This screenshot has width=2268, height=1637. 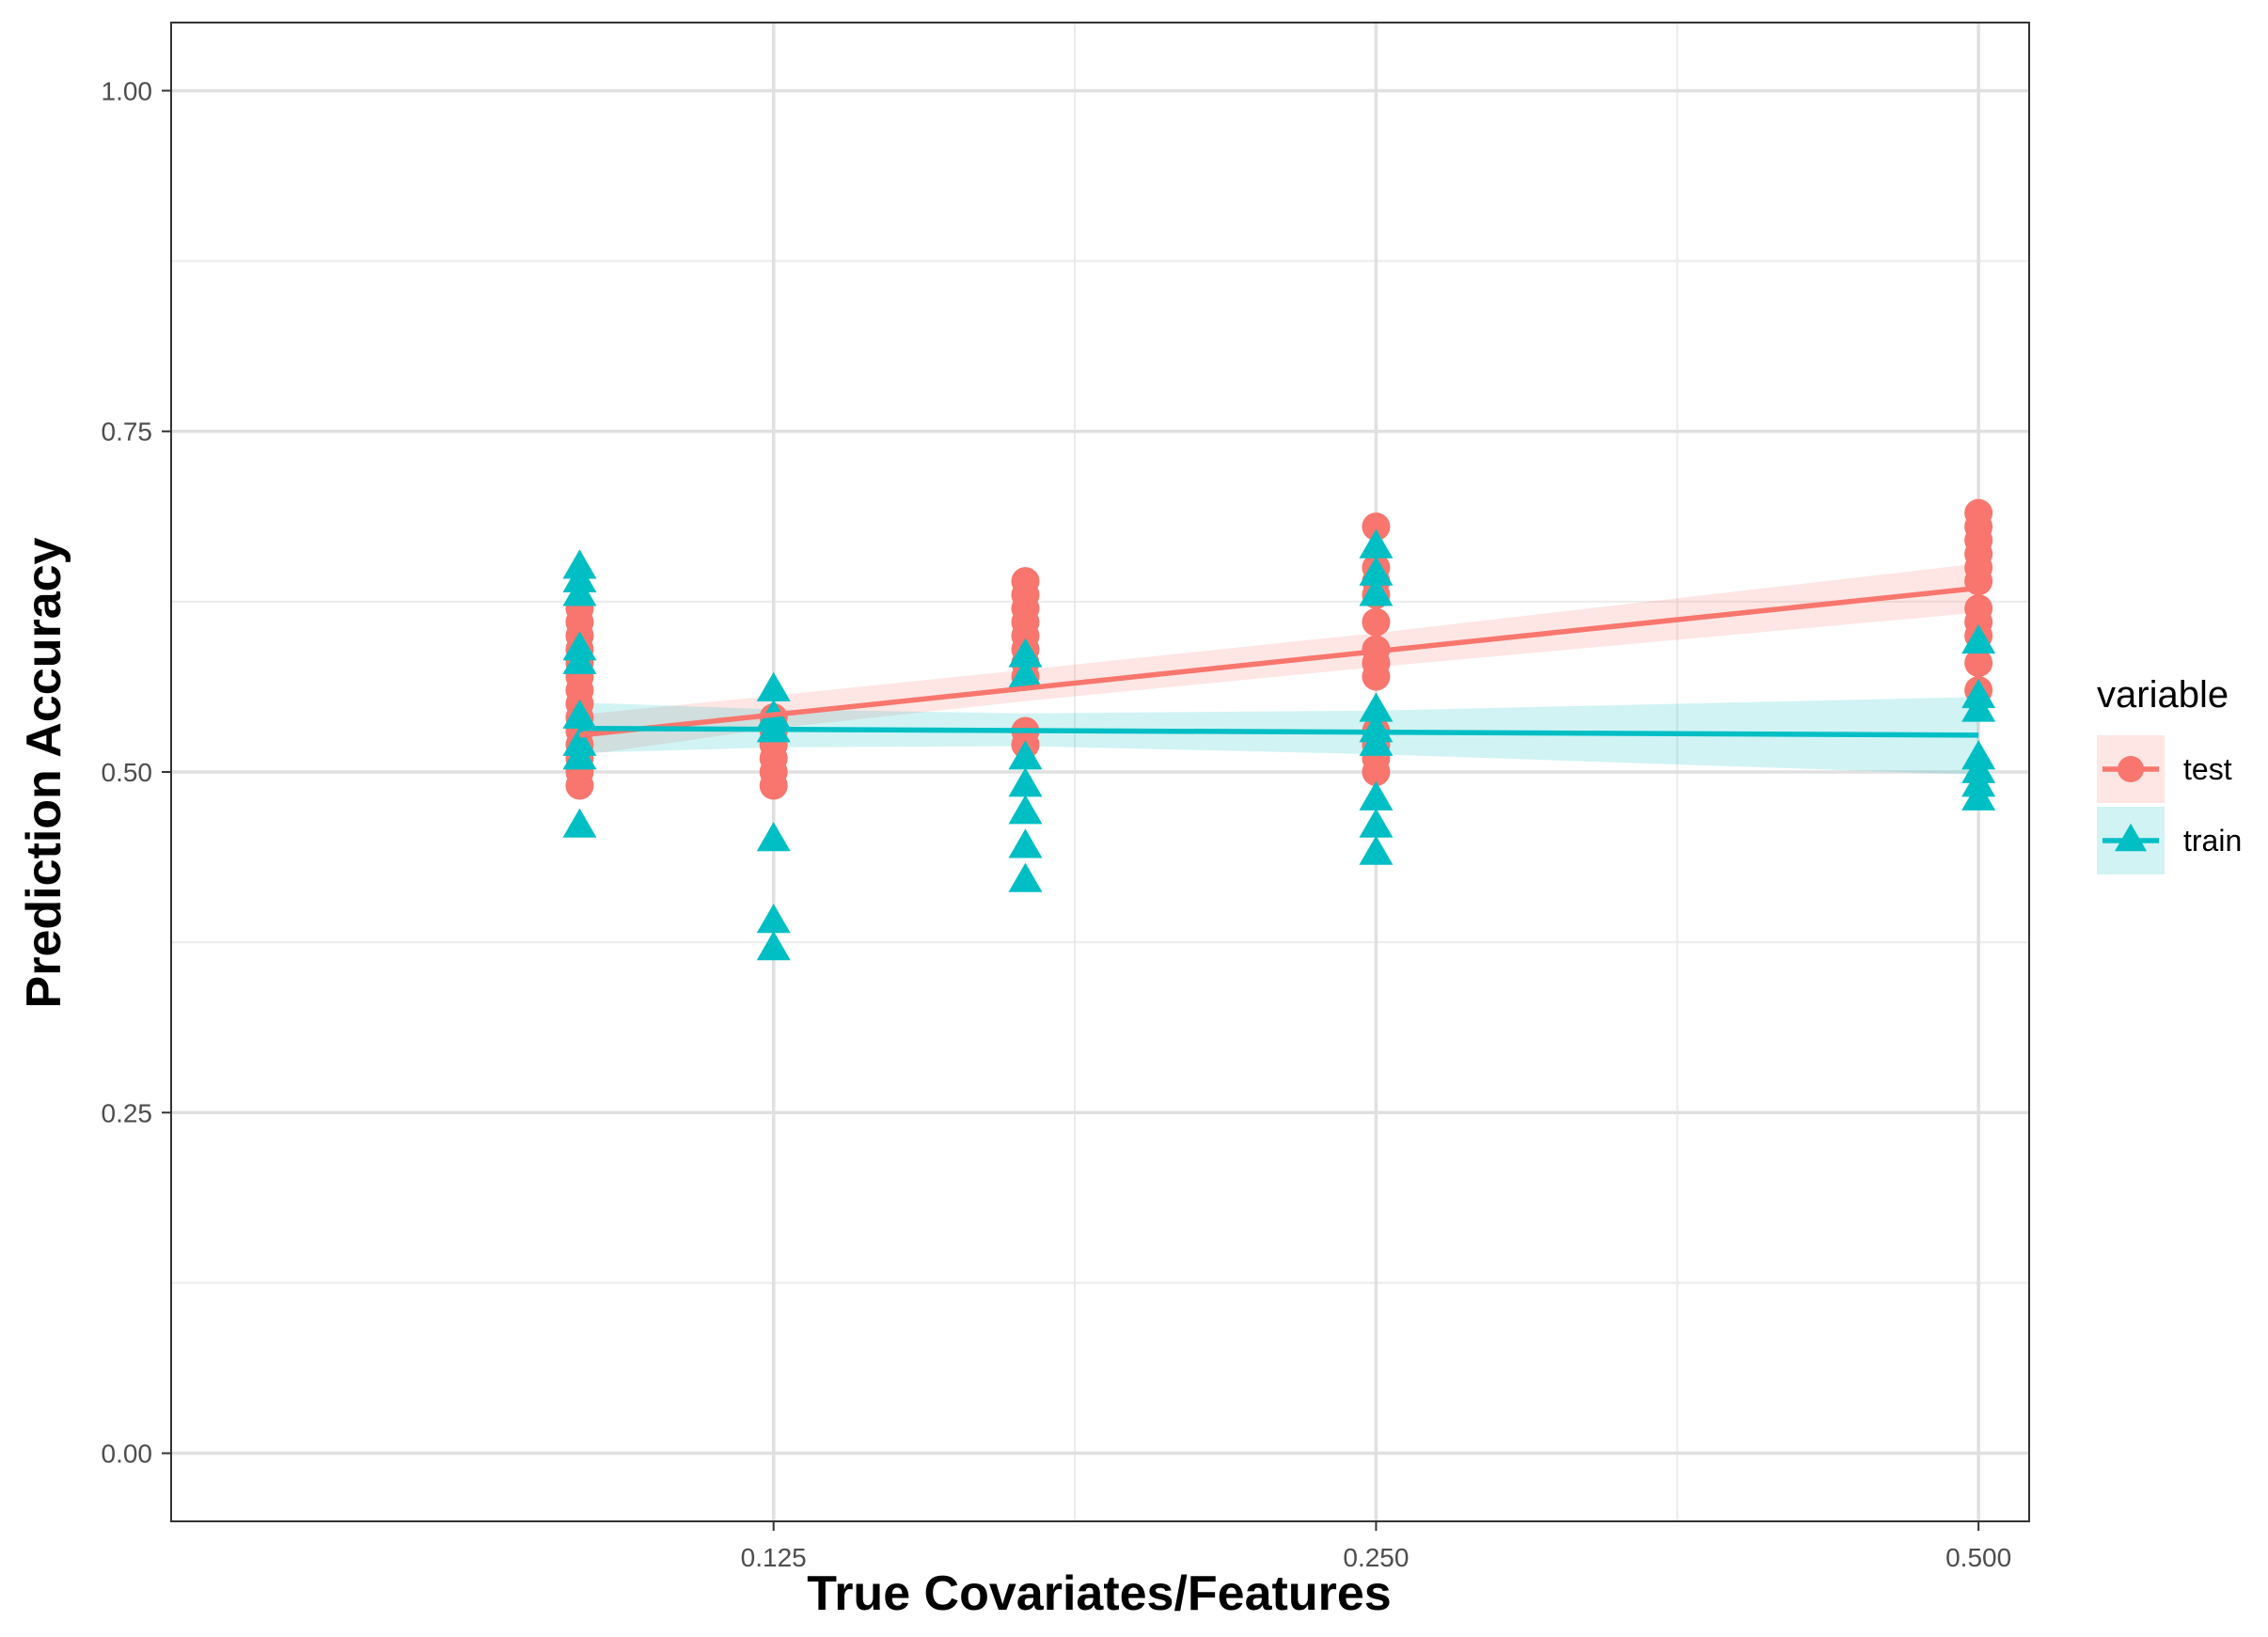 What do you see at coordinates (1978, 1558) in the screenshot?
I see `x-tick-label: 0.500` at bounding box center [1978, 1558].